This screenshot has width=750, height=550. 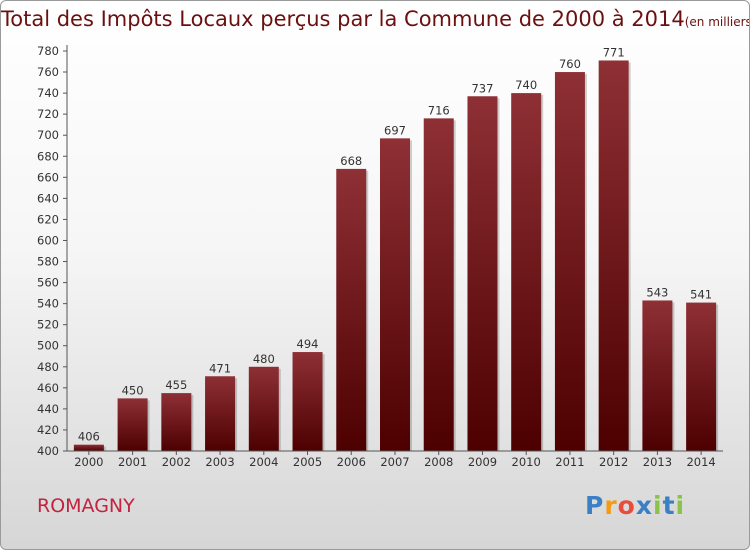 What do you see at coordinates (614, 52) in the screenshot?
I see `bar-value-label: 771` at bounding box center [614, 52].